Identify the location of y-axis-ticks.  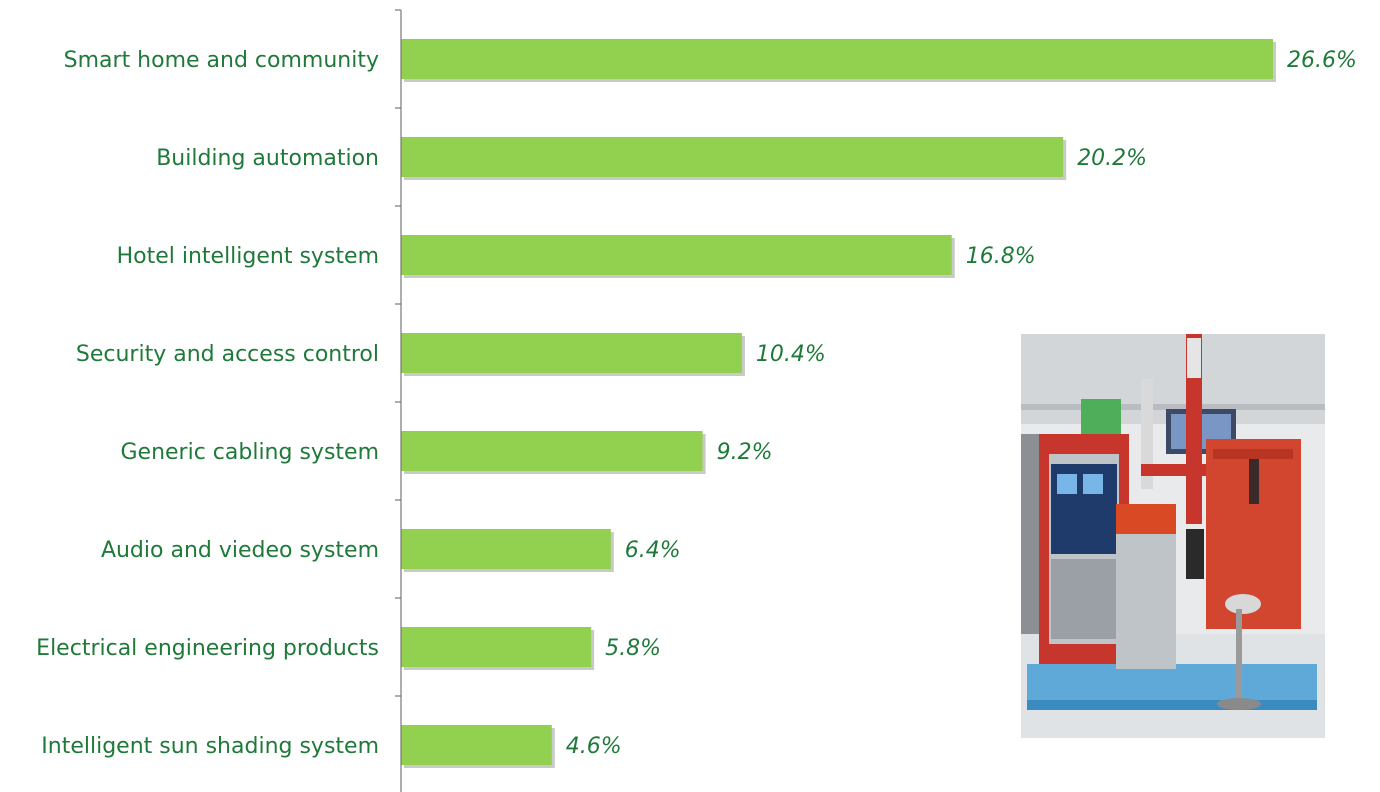
(398, 353).